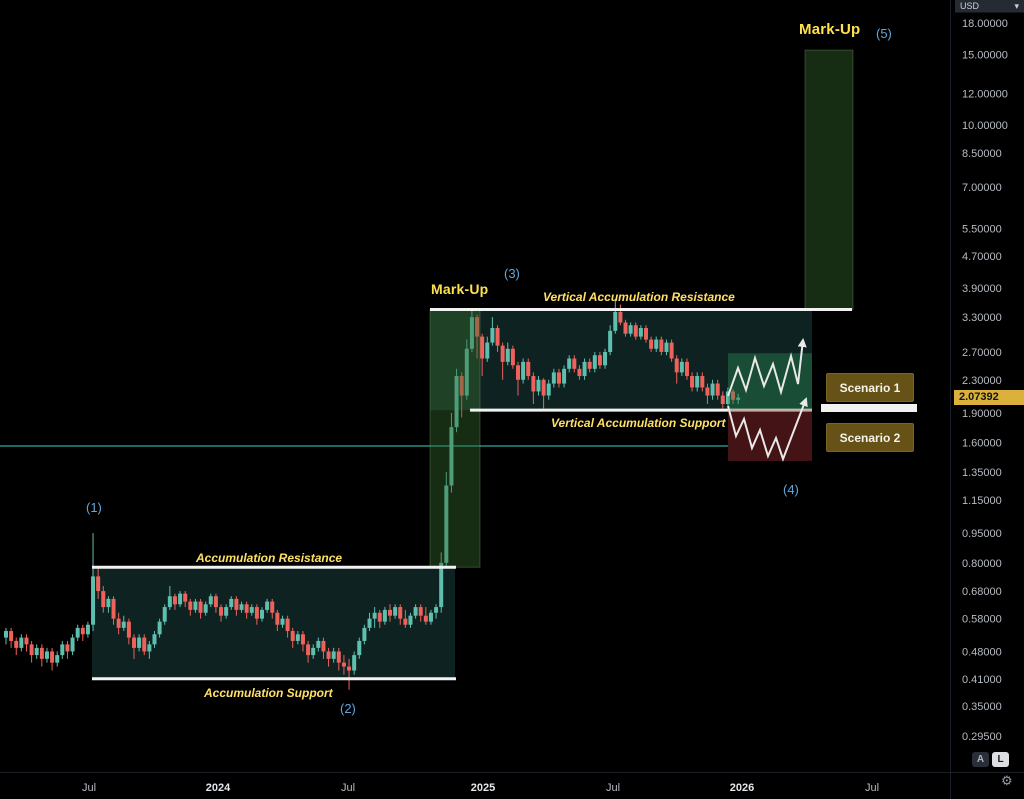  Describe the element at coordinates (767, 367) in the screenshot. I see `scenario-1-zigzag` at that location.